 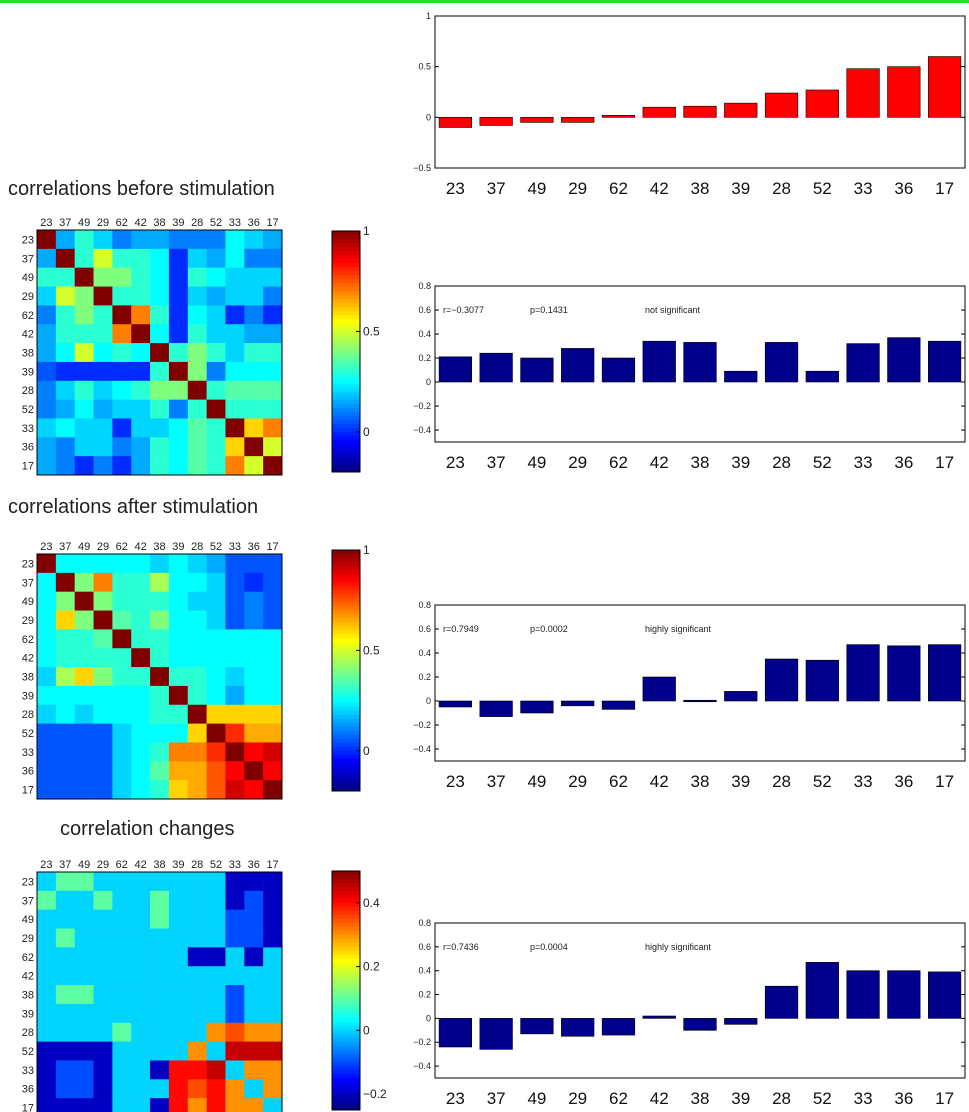 I want to click on heatmap-col-label: 23, so click(x=46, y=865).